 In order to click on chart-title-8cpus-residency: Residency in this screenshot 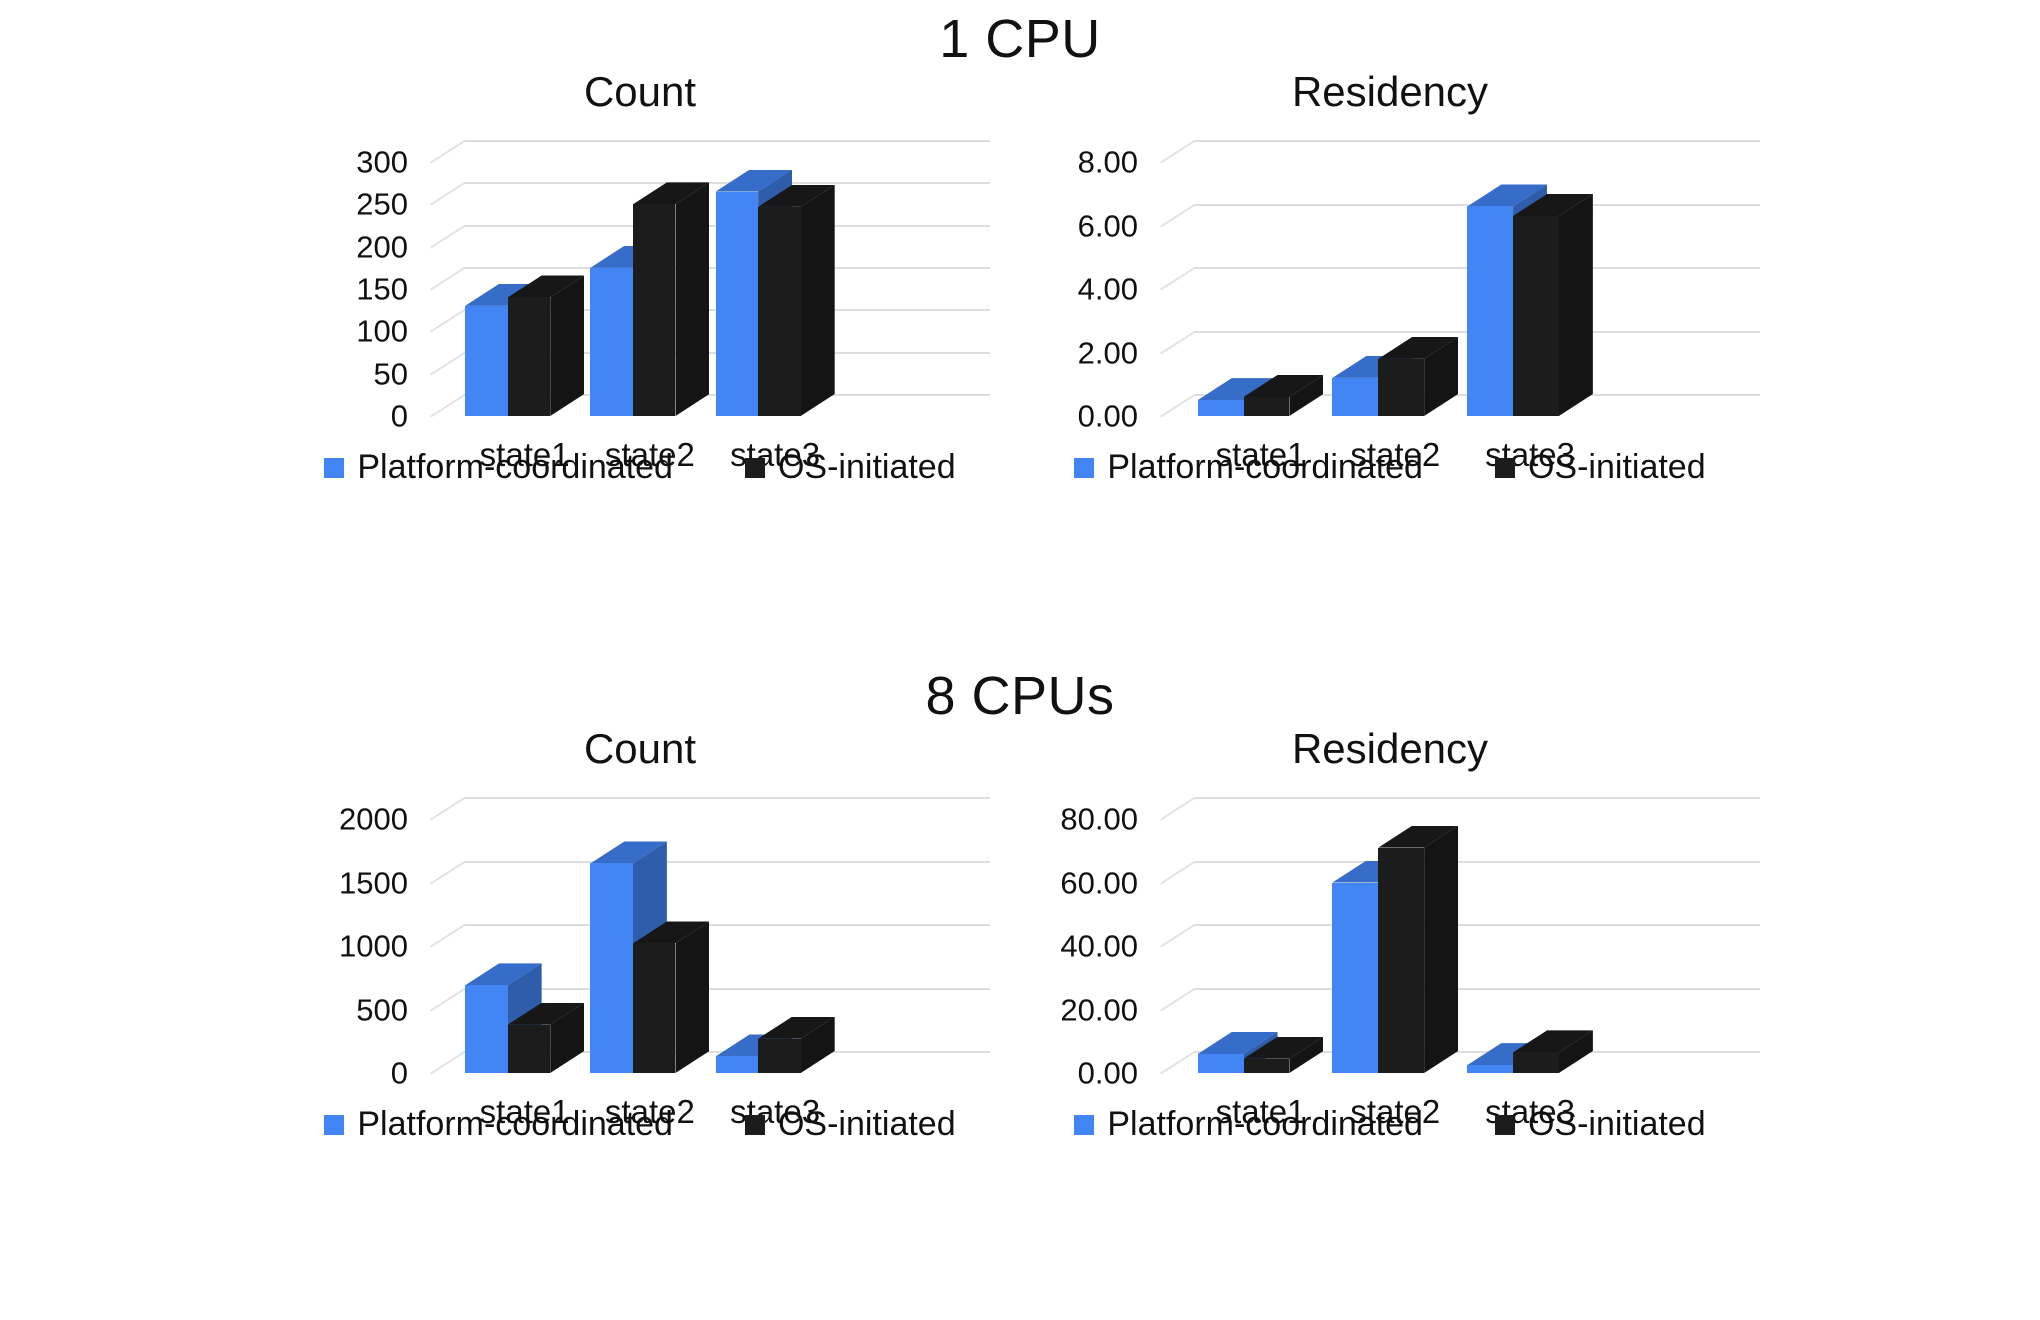, I will do `click(1390, 748)`.